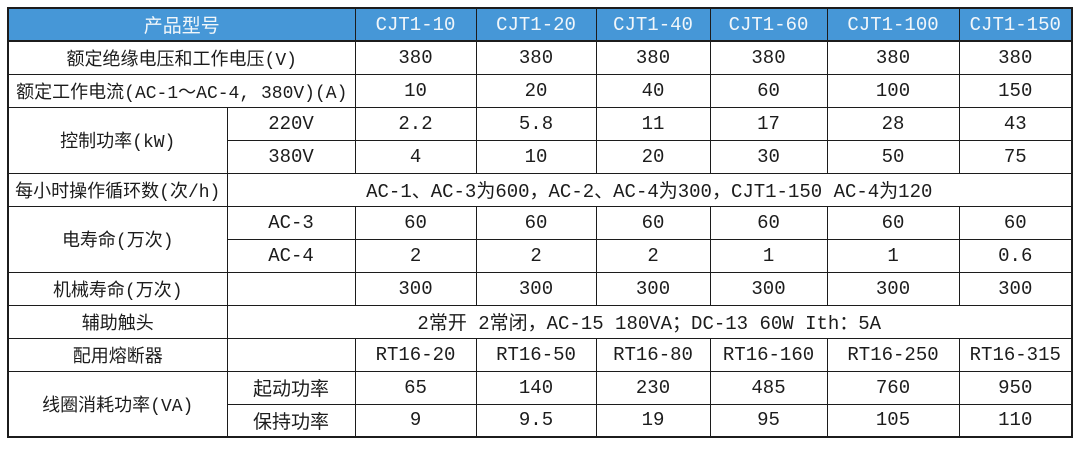 Image resolution: width=1080 pixels, height=449 pixels. Describe the element at coordinates (653, 387) in the screenshot. I see `value-cell: 230` at that location.